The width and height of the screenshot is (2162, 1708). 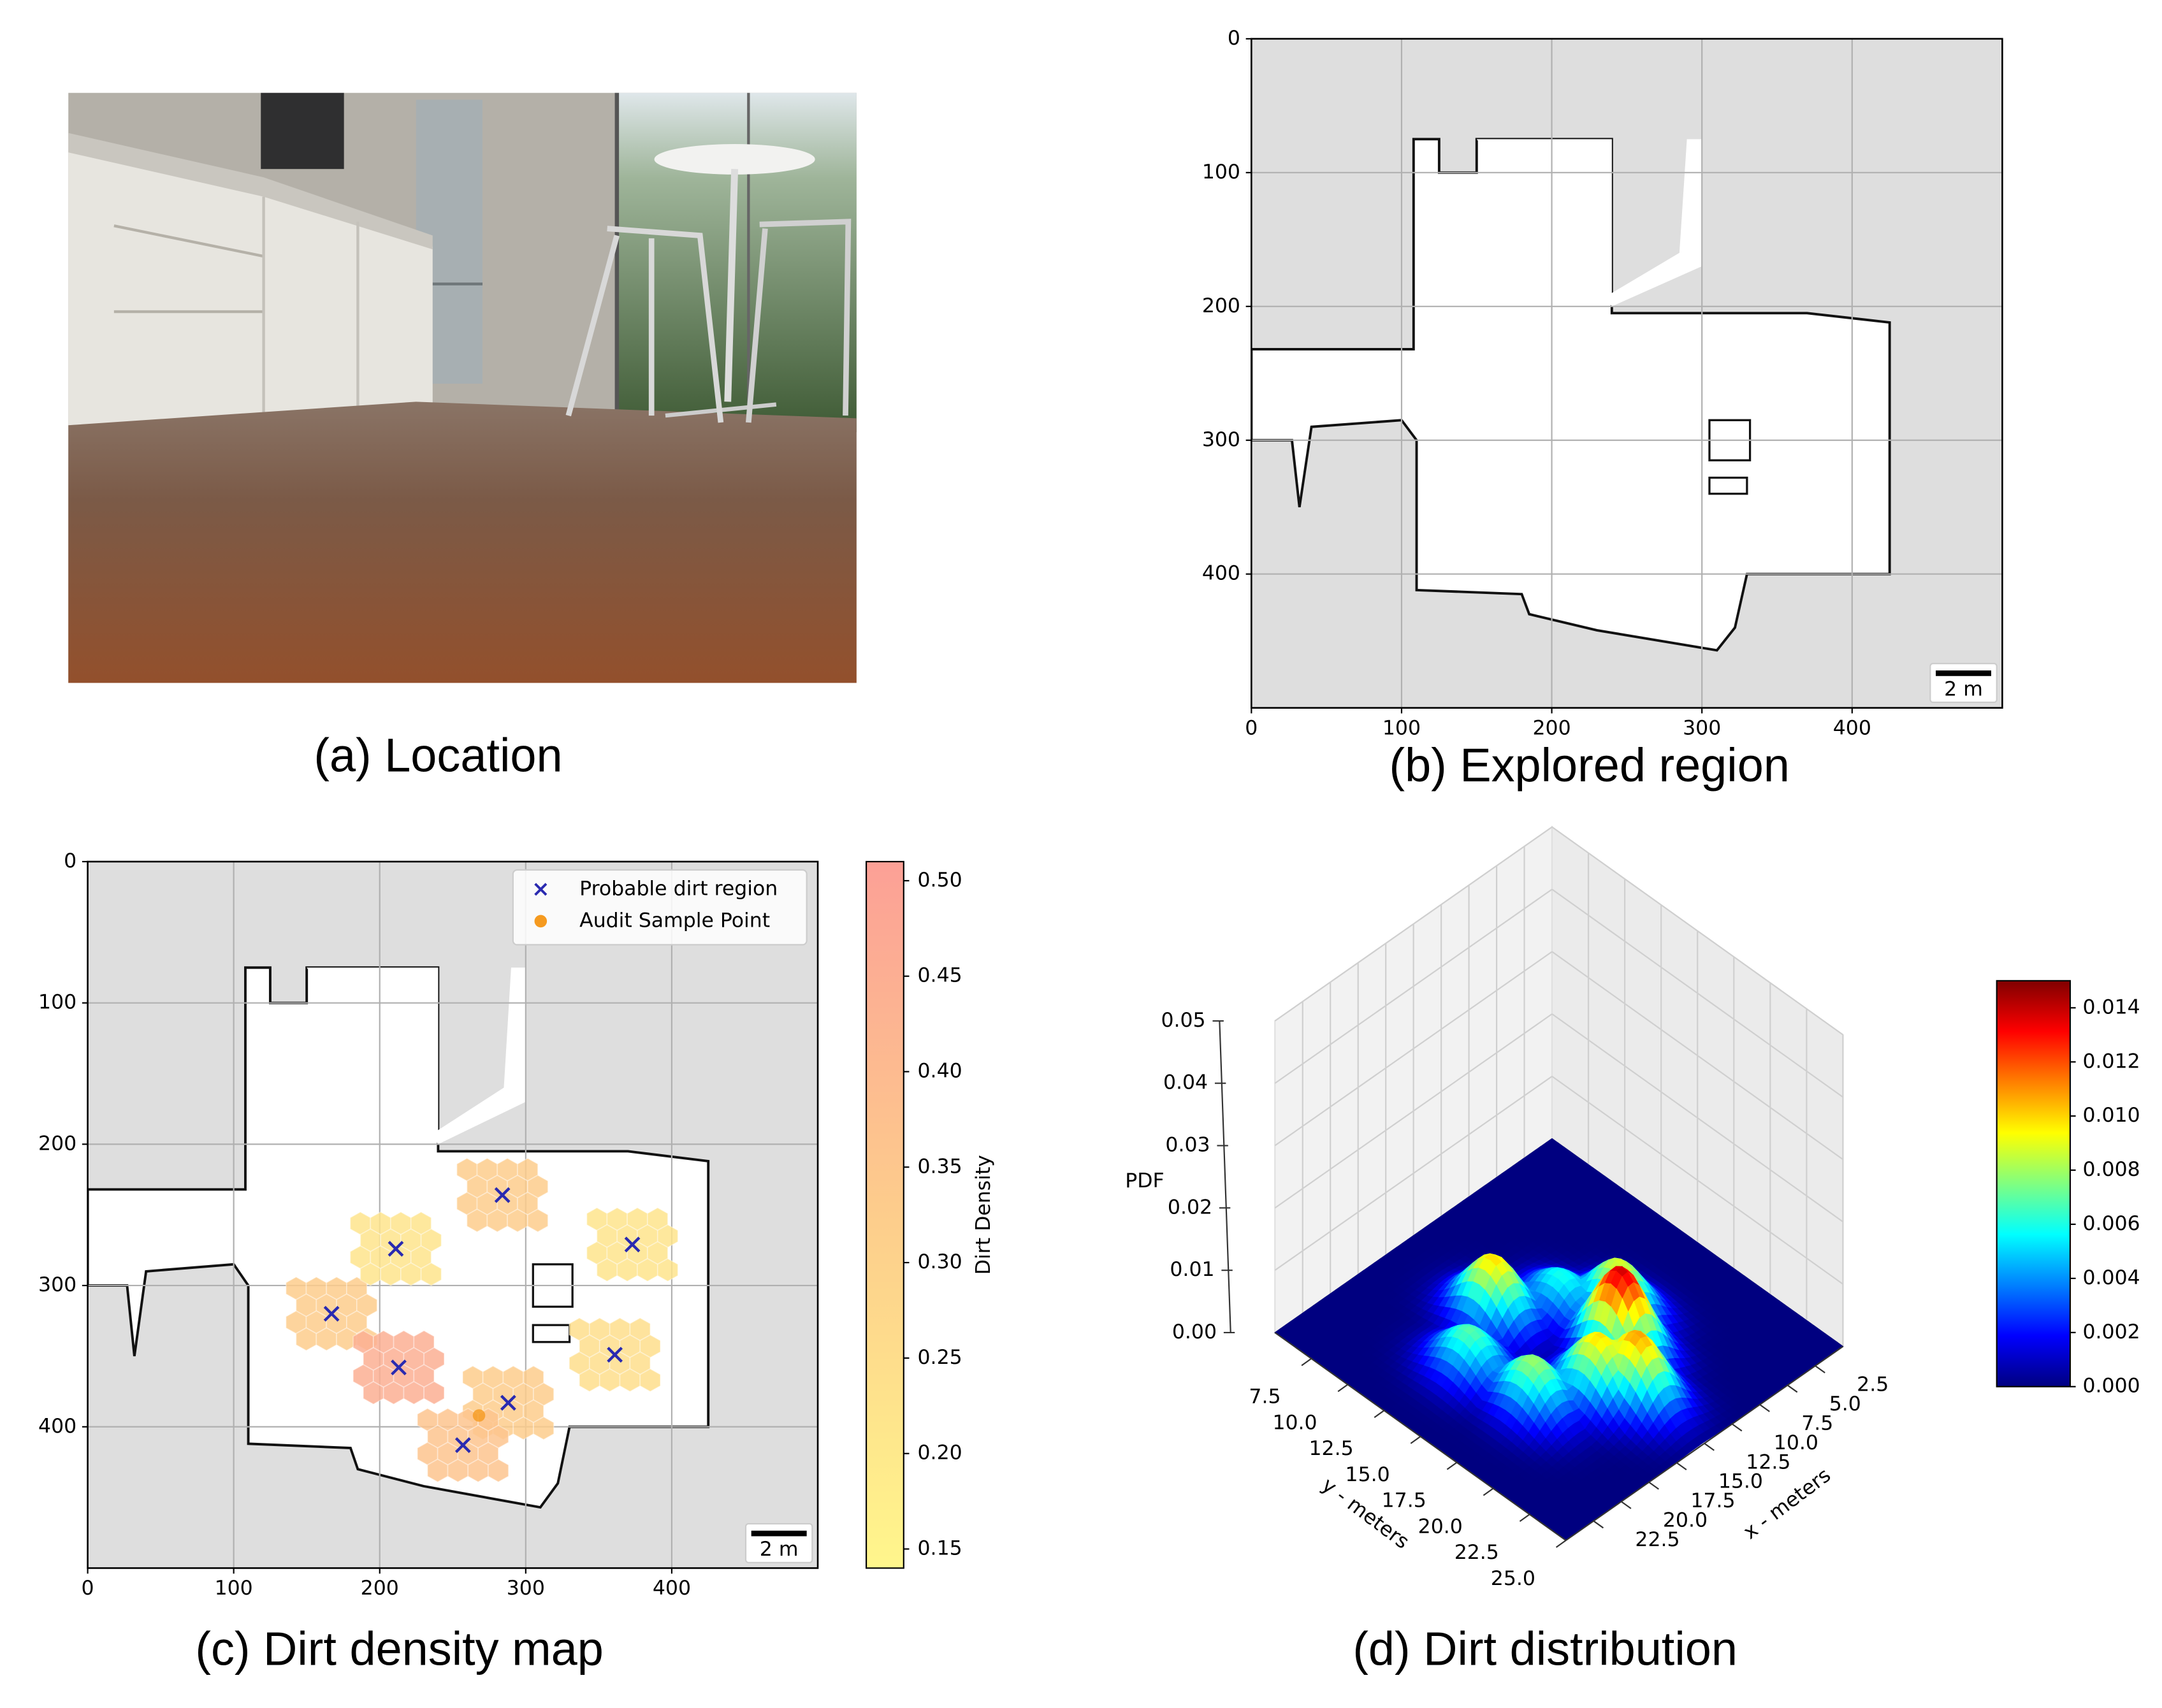 I want to click on colorbar-tick-label: 0.008, so click(x=2111, y=1169).